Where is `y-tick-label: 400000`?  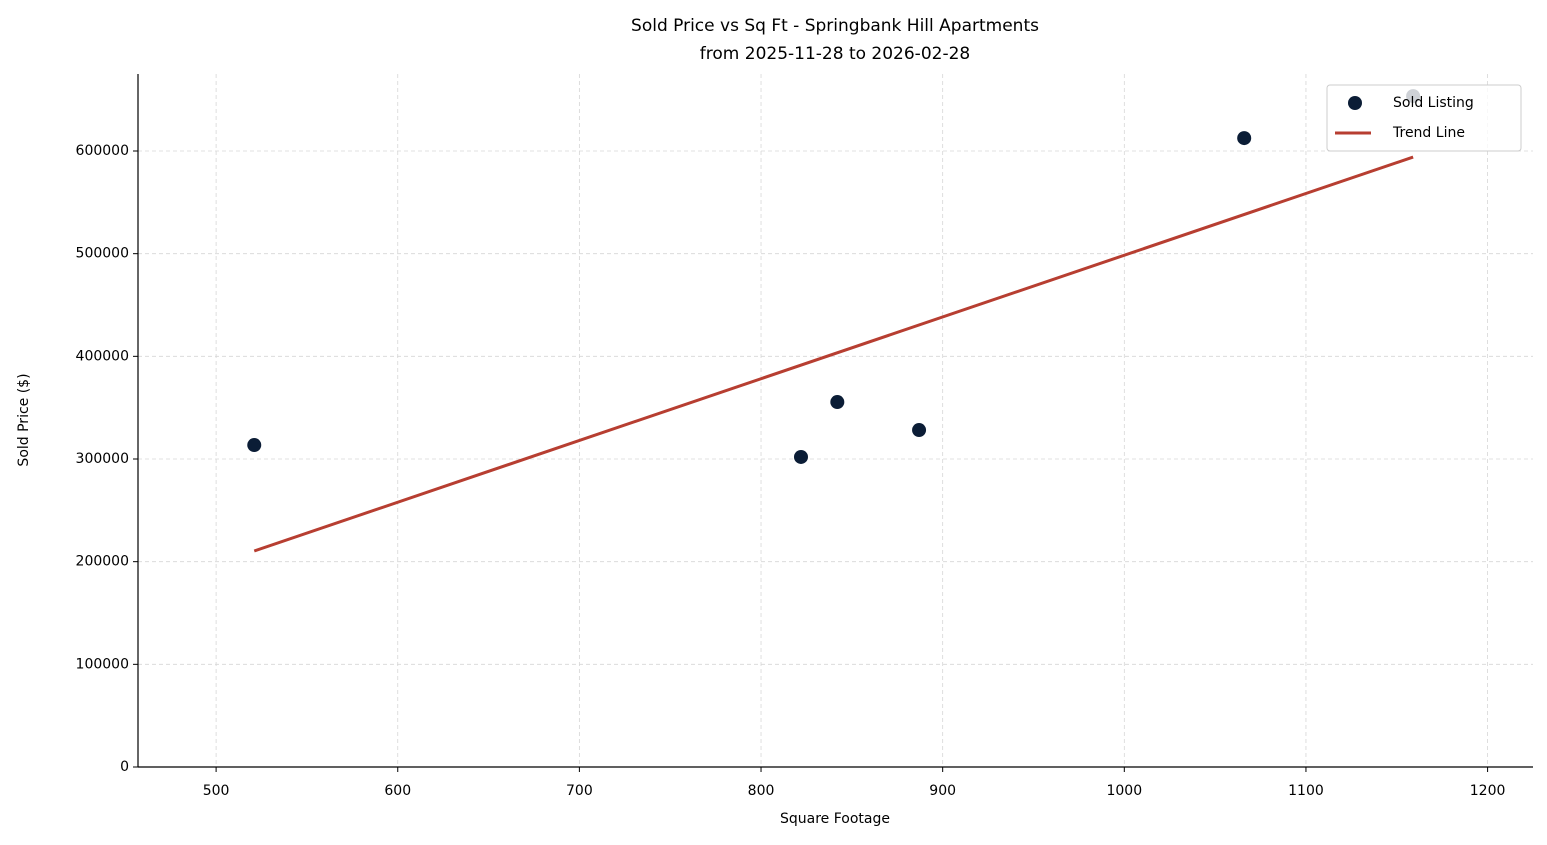 y-tick-label: 400000 is located at coordinates (102, 356).